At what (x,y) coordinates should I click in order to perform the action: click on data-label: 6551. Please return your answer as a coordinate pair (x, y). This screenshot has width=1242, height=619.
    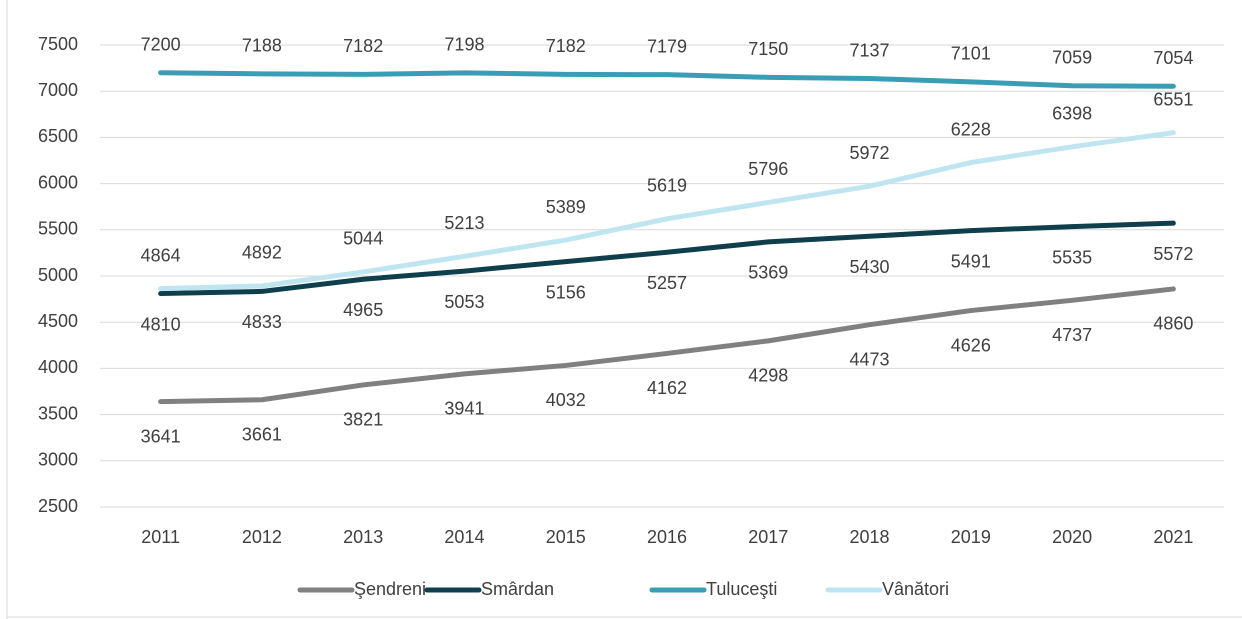
    Looking at the image, I should click on (1173, 99).